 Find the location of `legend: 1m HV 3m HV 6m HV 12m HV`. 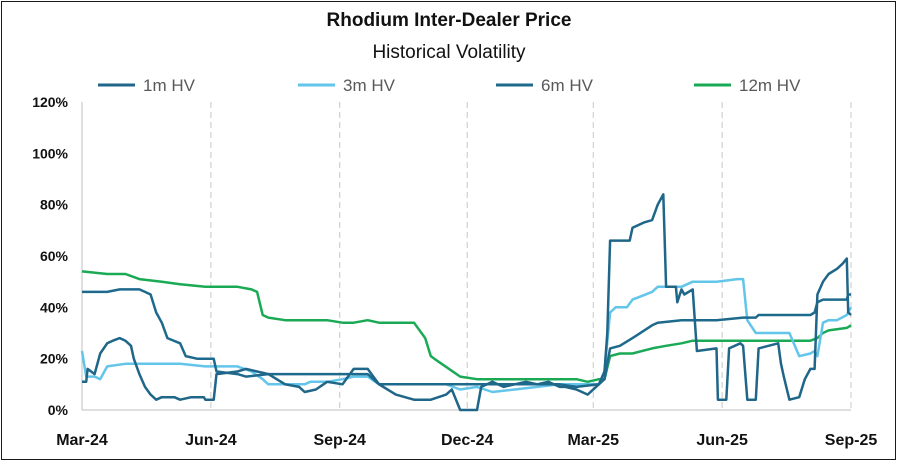

legend: 1m HV 3m HV 6m HV 12m HV is located at coordinates (449, 85).